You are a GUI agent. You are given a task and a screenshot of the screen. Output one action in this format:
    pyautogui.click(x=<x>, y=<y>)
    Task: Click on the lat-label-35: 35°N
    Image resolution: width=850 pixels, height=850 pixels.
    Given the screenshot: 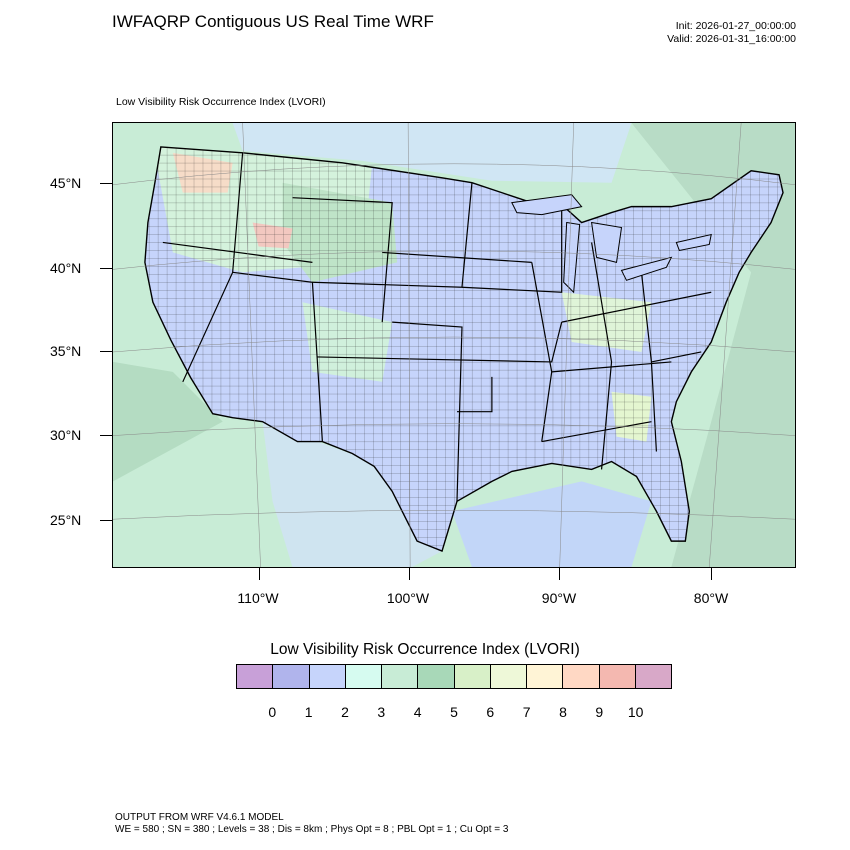 What is the action you would take?
    pyautogui.click(x=66, y=351)
    